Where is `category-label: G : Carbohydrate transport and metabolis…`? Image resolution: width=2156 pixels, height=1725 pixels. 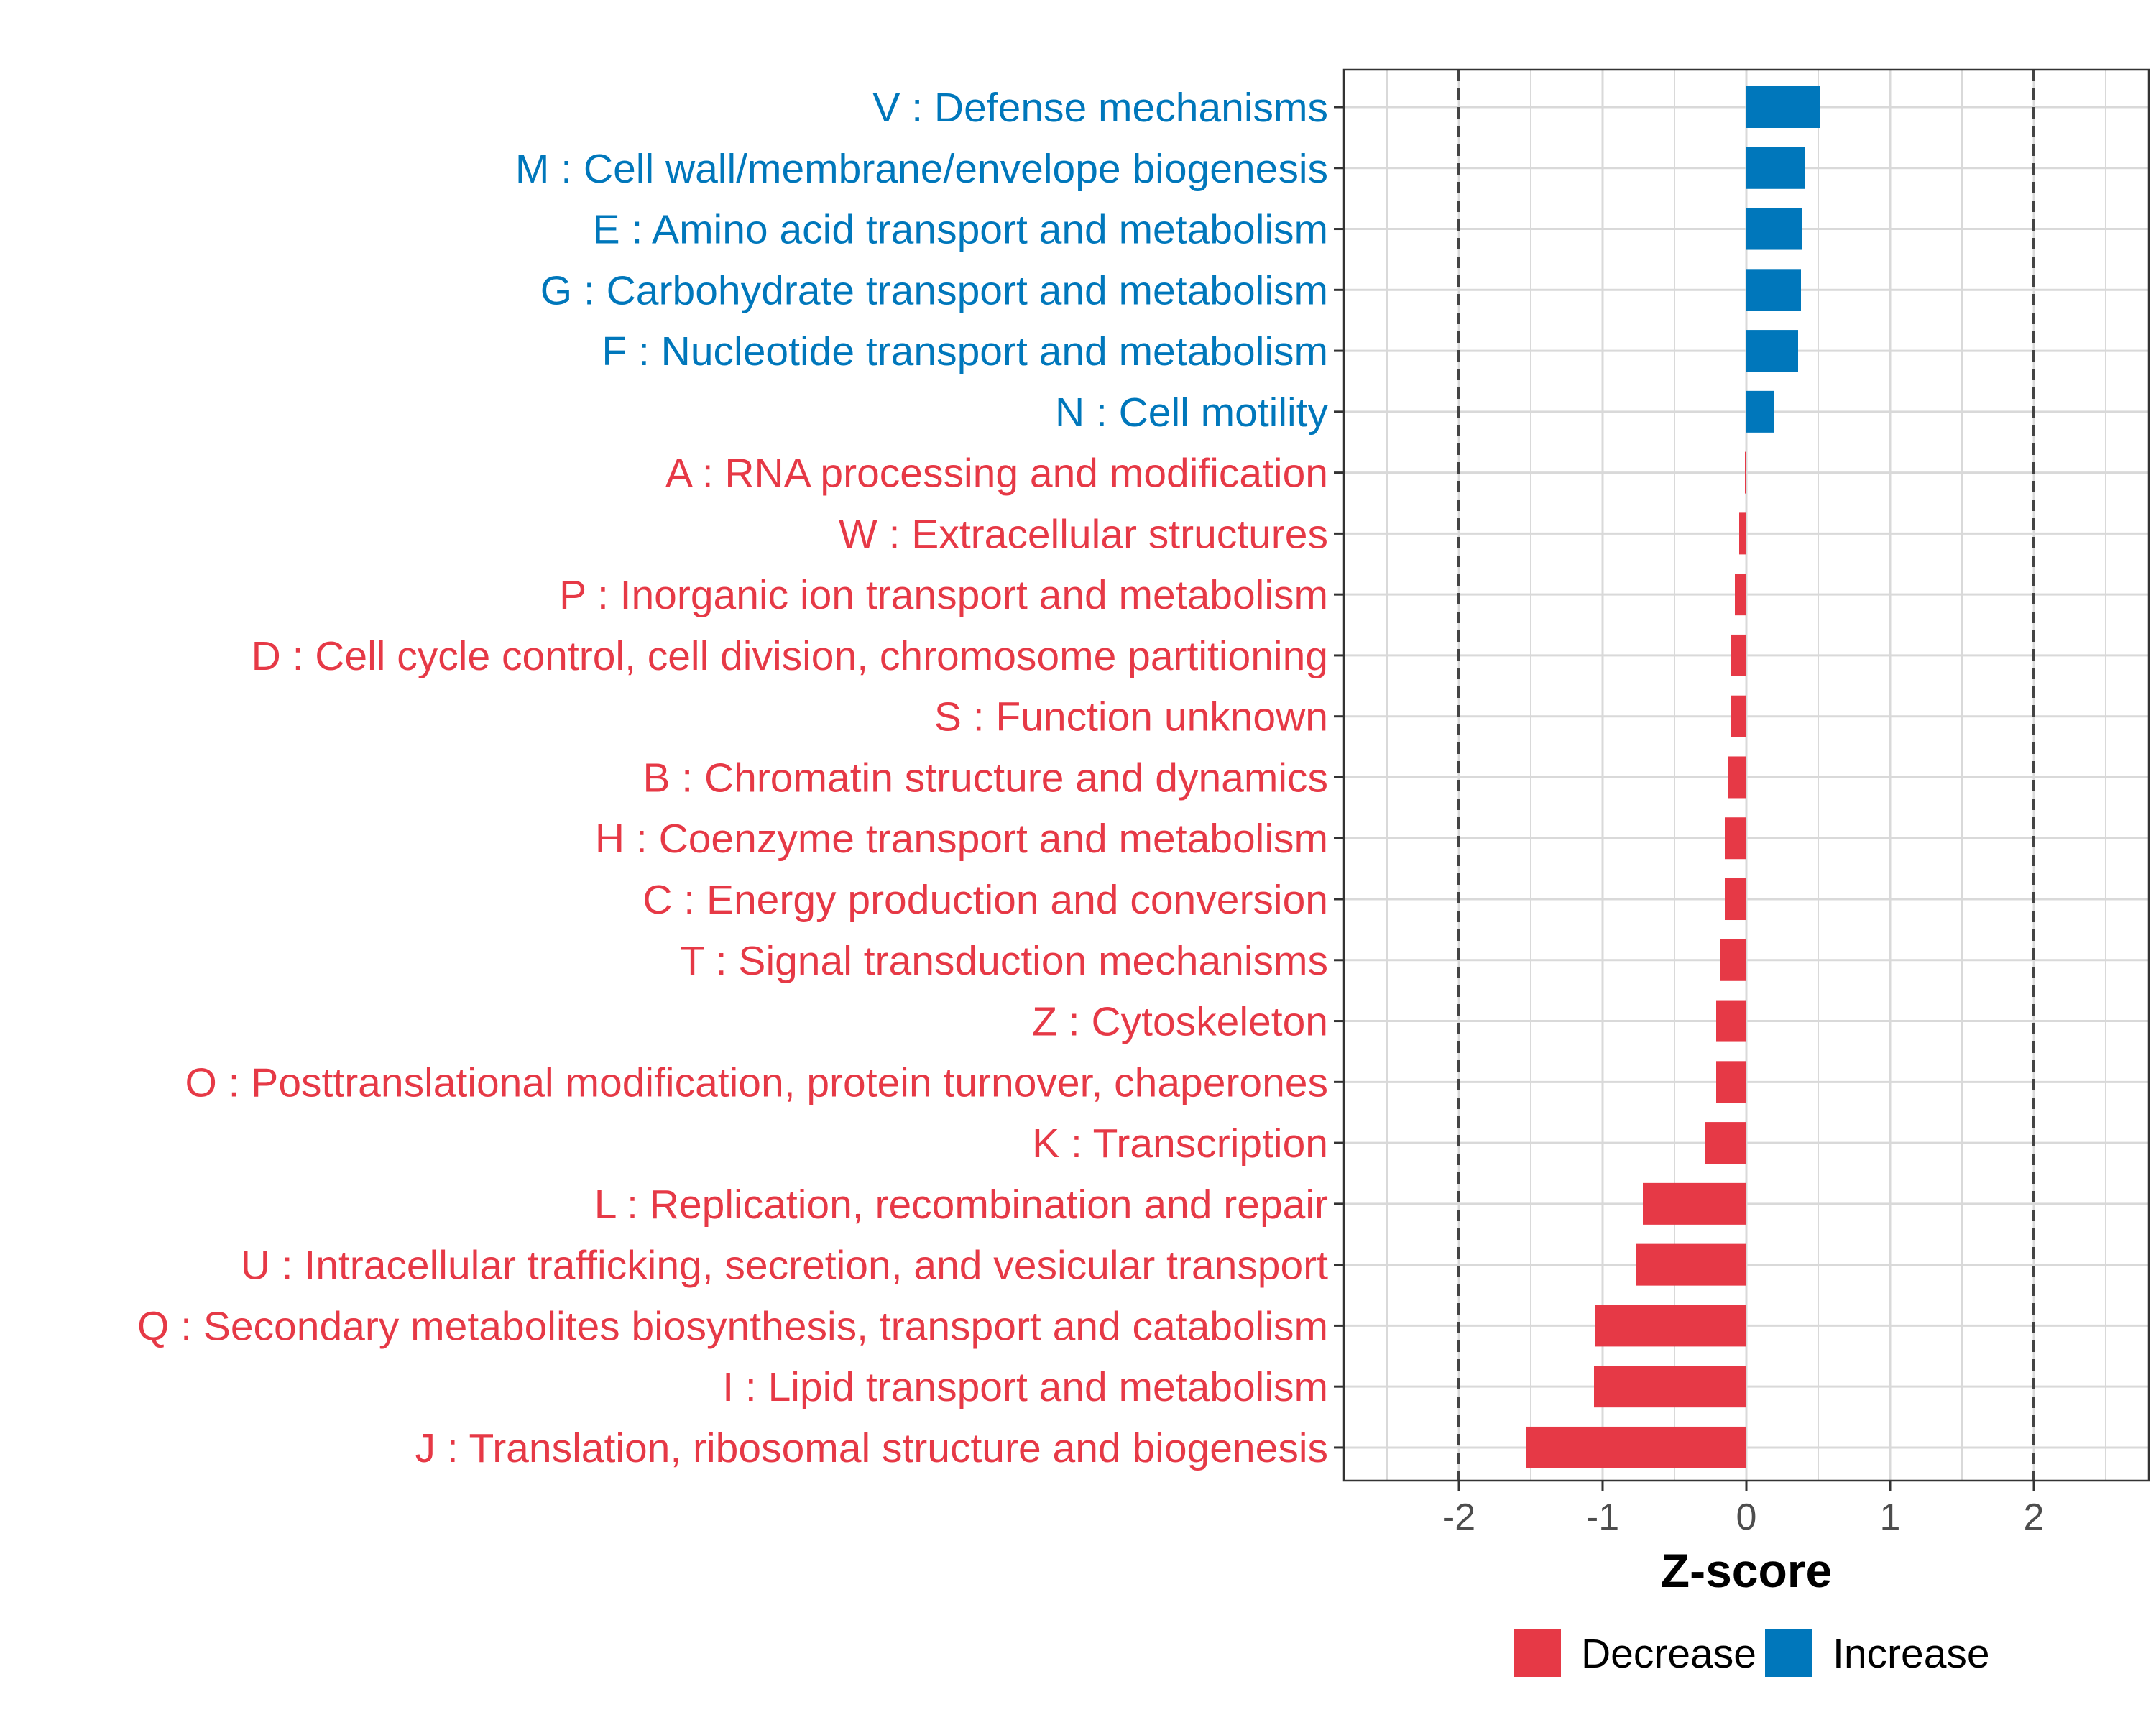 category-label: G : Carbohydrate transport and metabolis… is located at coordinates (934, 290).